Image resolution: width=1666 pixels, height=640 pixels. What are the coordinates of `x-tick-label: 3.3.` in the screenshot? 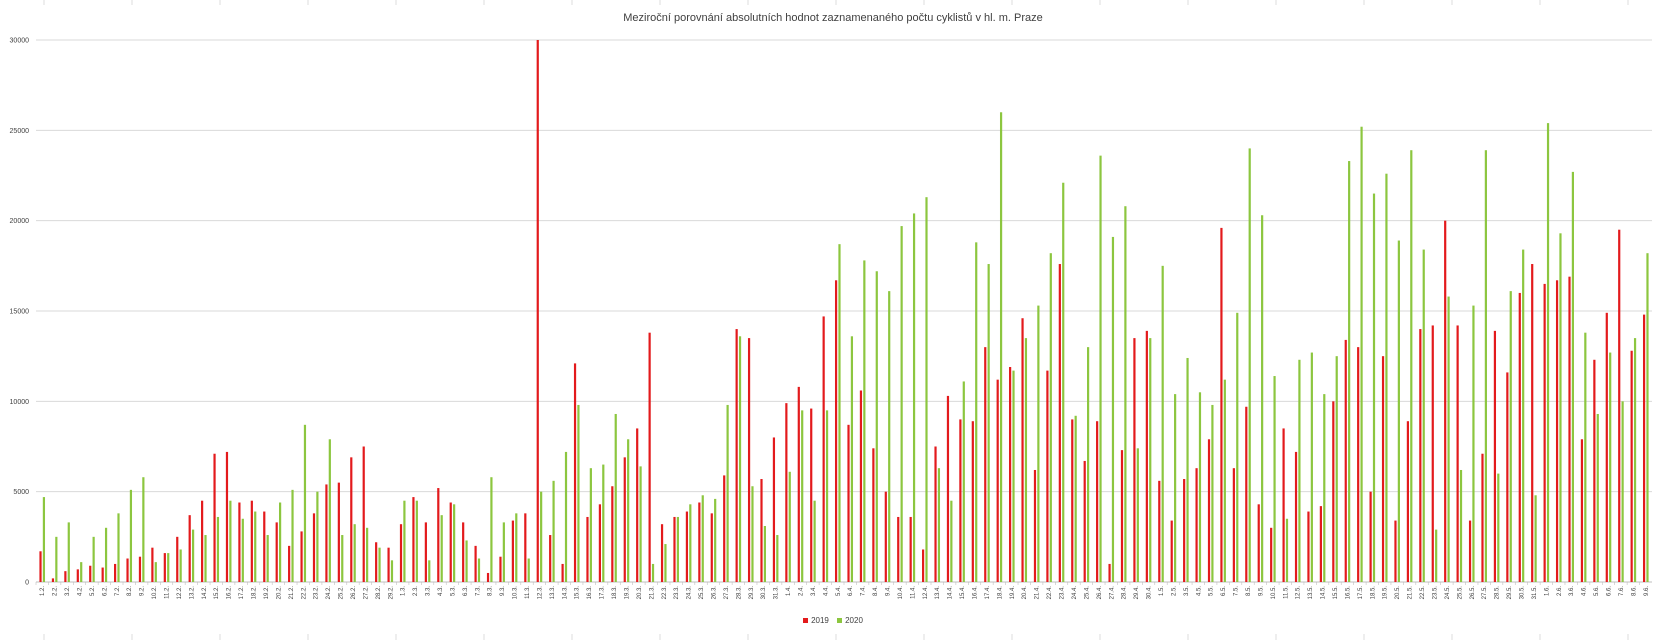 It's located at (429, 591).